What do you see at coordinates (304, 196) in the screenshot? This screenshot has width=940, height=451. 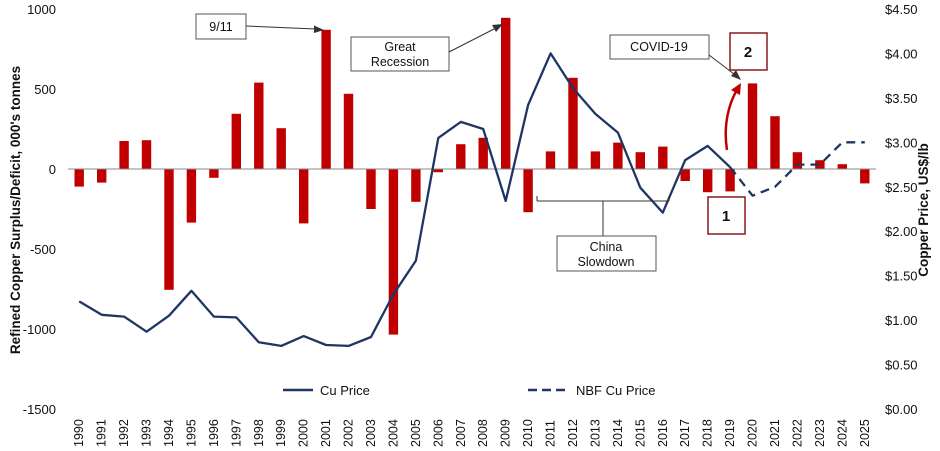 I see `bar-2000` at bounding box center [304, 196].